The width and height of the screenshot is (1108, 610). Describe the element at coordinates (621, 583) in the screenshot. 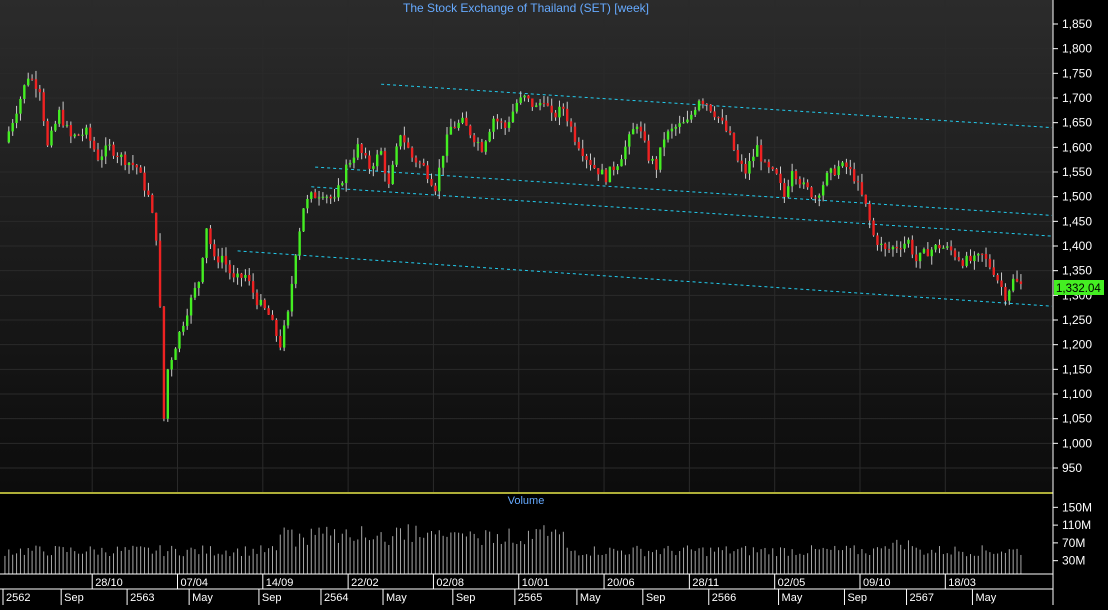

I see `date-tick-label: 20/06` at that location.